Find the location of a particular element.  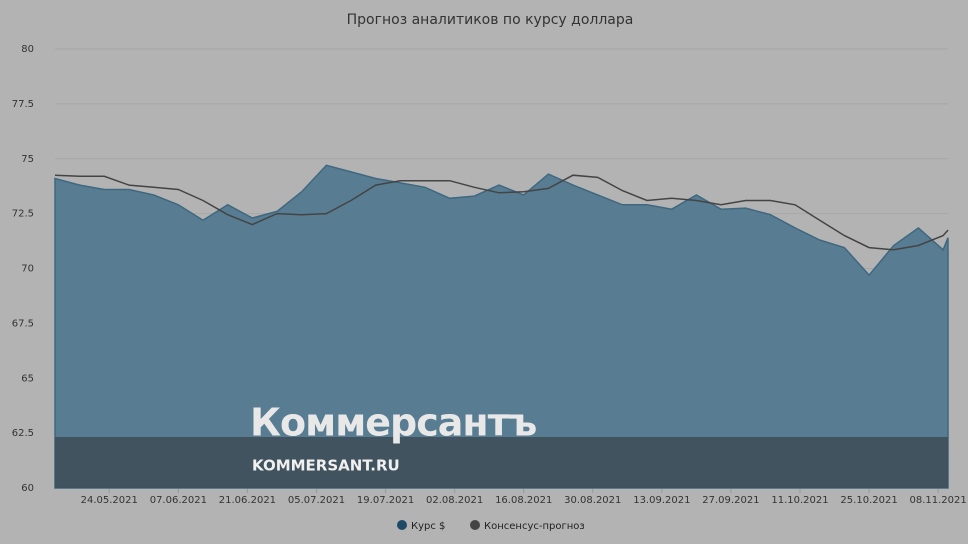

x-tick-label: 25.10.2021 is located at coordinates (868, 500).